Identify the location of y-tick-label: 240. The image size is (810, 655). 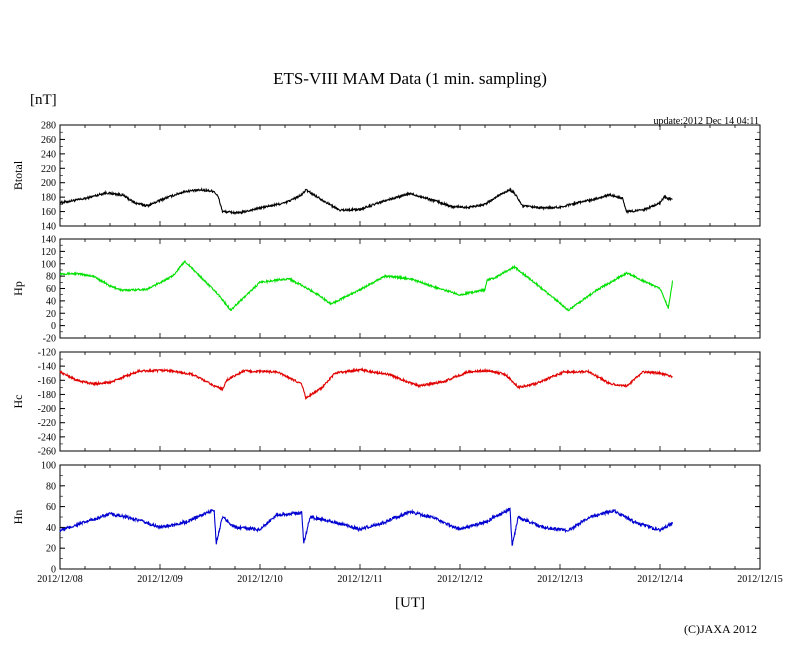
(48, 154).